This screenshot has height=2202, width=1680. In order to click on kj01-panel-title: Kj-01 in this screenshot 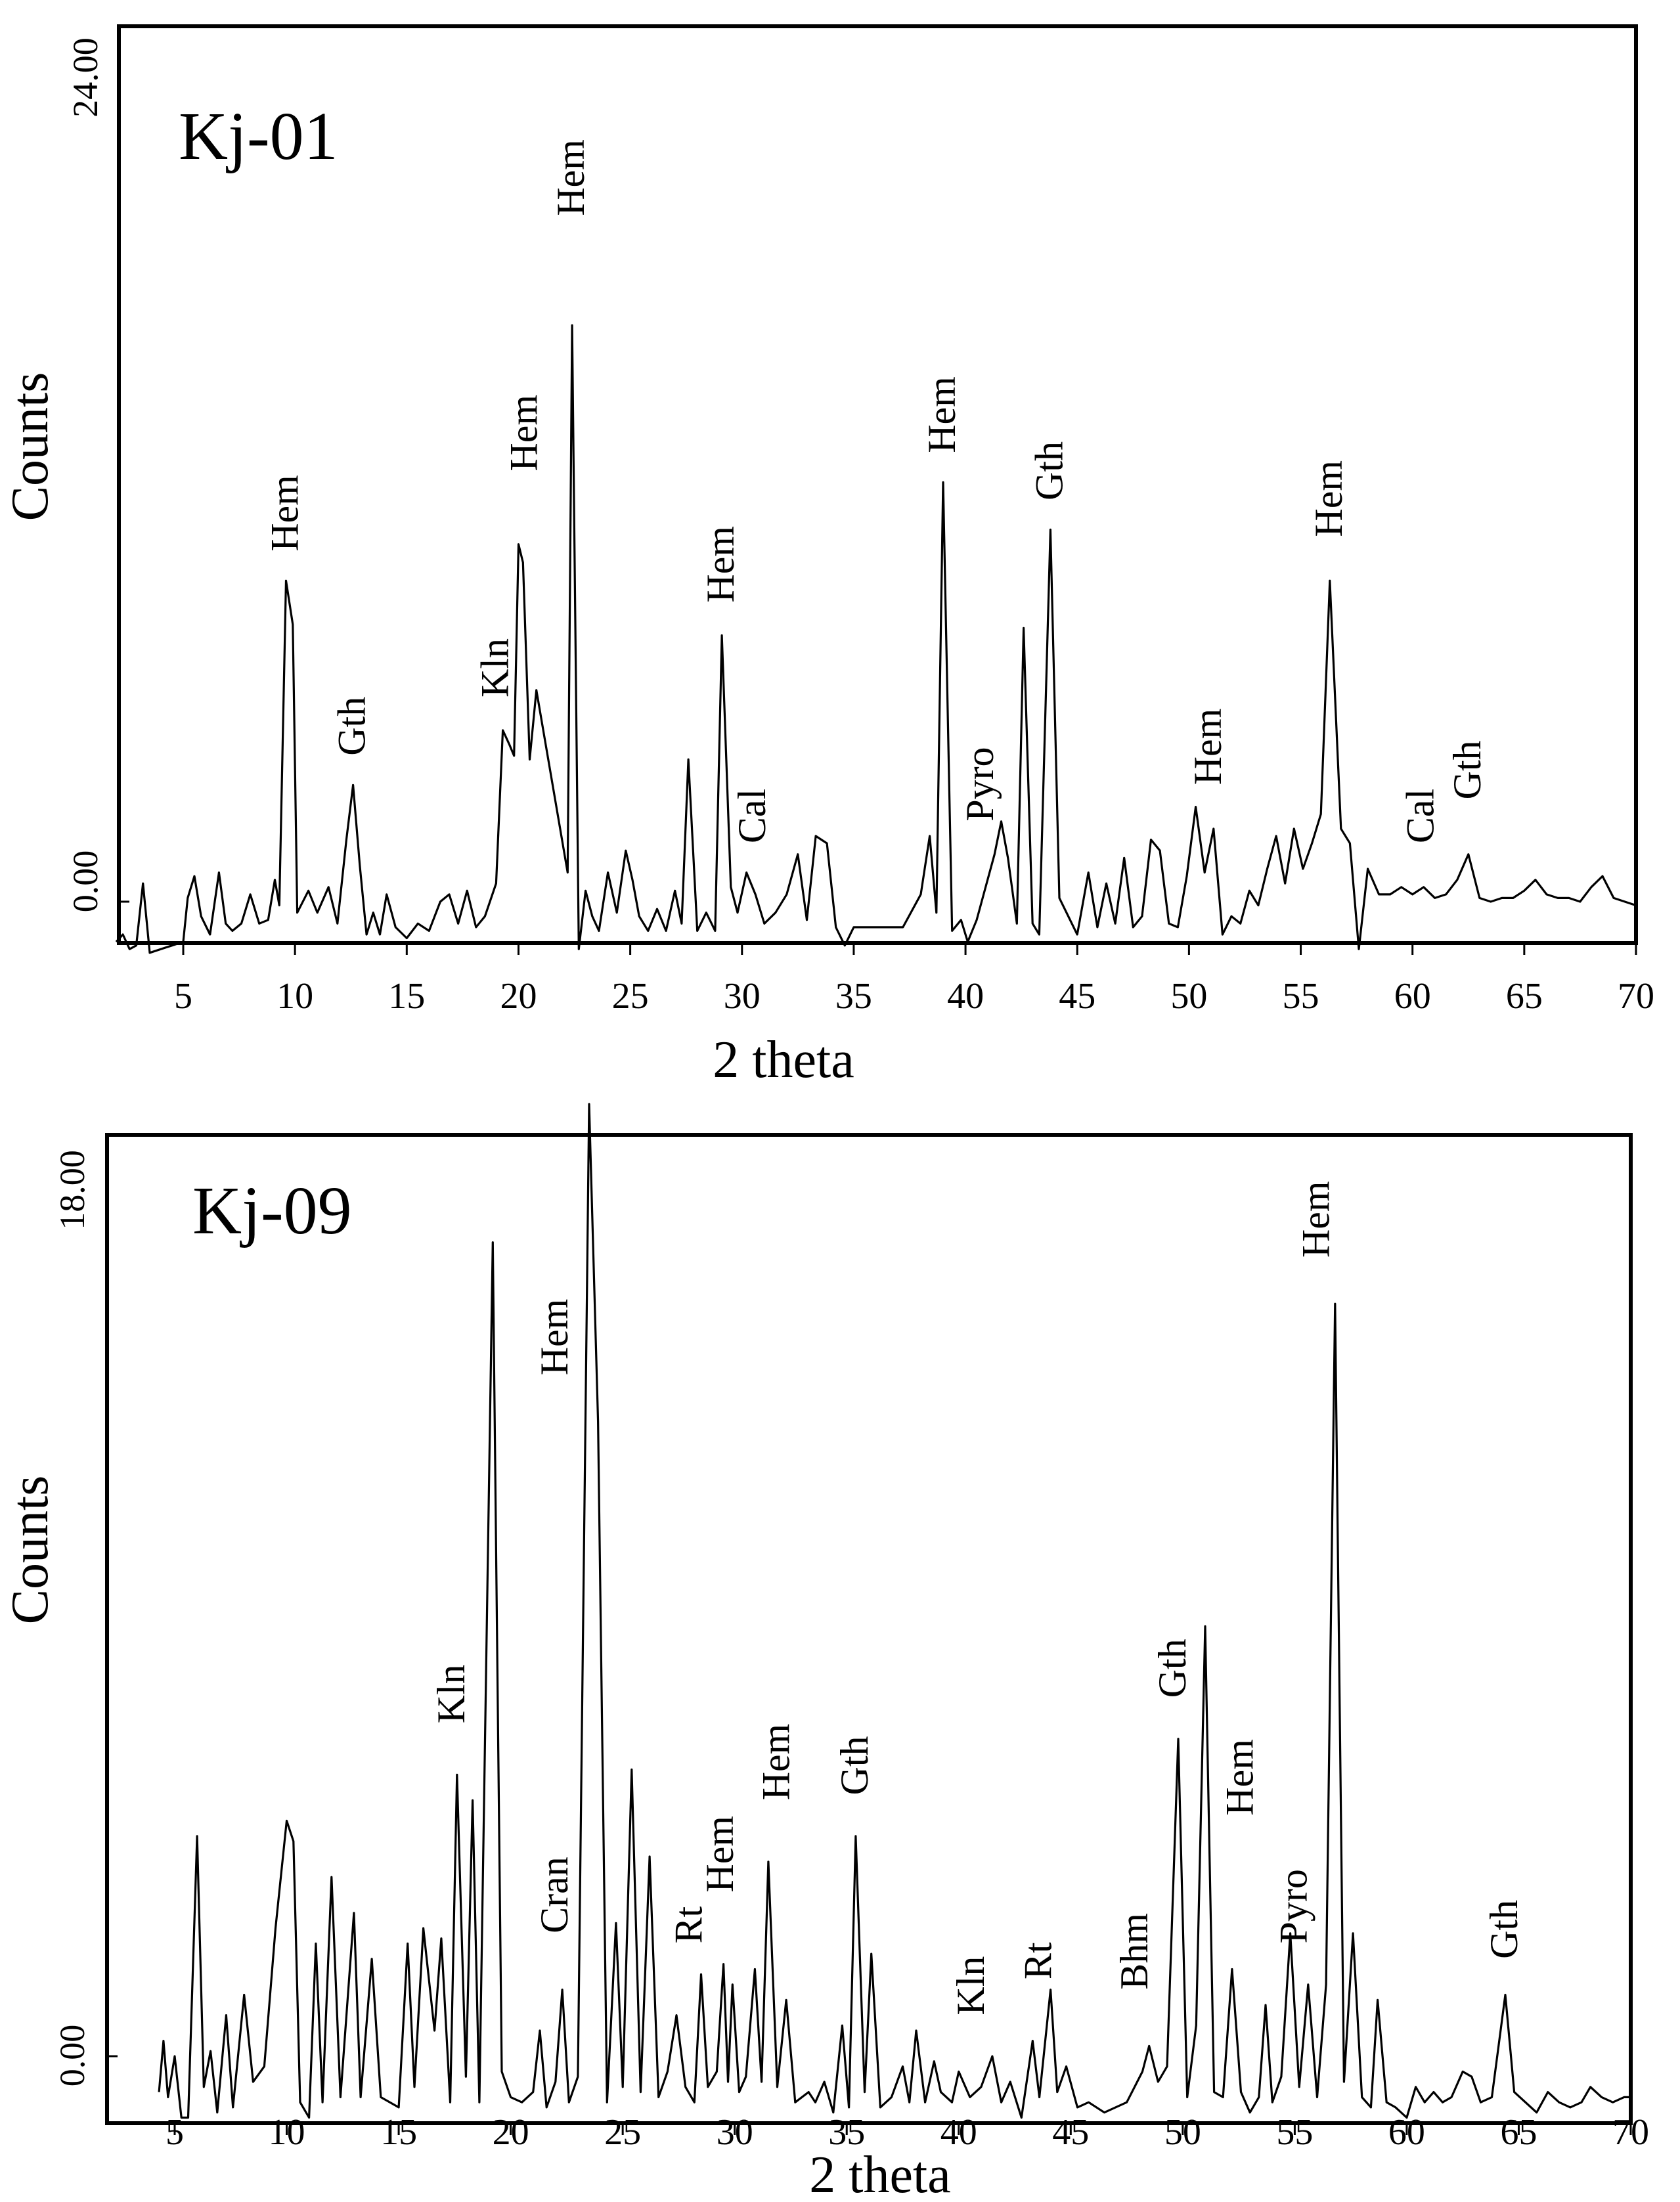, I will do `click(258, 136)`.